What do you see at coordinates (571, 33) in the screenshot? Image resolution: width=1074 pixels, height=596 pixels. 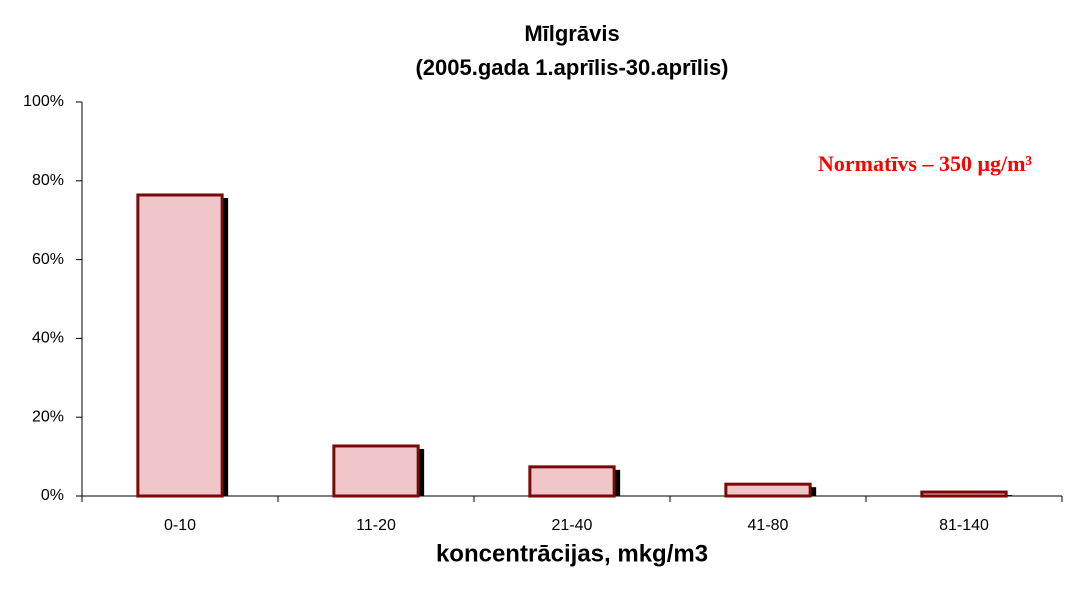 I see `chart-title: Mīlgrāvis` at bounding box center [571, 33].